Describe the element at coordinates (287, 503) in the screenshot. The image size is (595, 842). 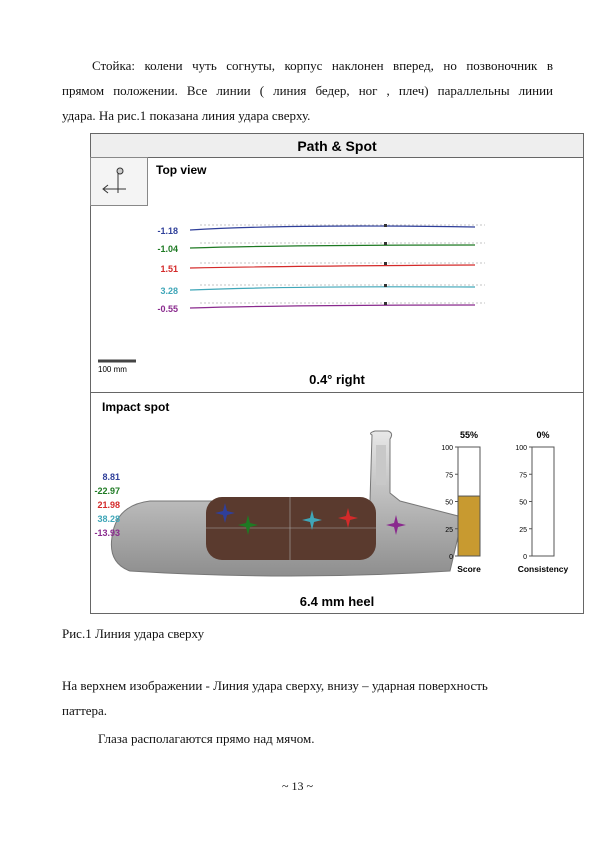
I see `putter` at that location.